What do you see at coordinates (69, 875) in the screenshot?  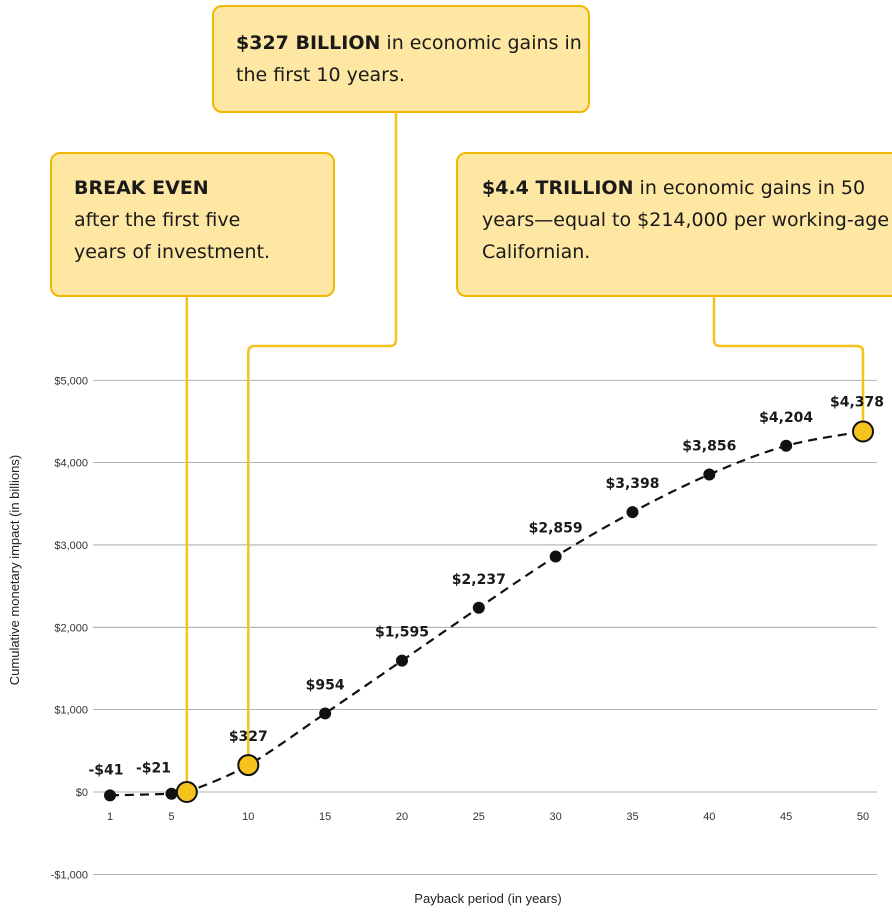 I see `y-tick-label: -$1,000` at bounding box center [69, 875].